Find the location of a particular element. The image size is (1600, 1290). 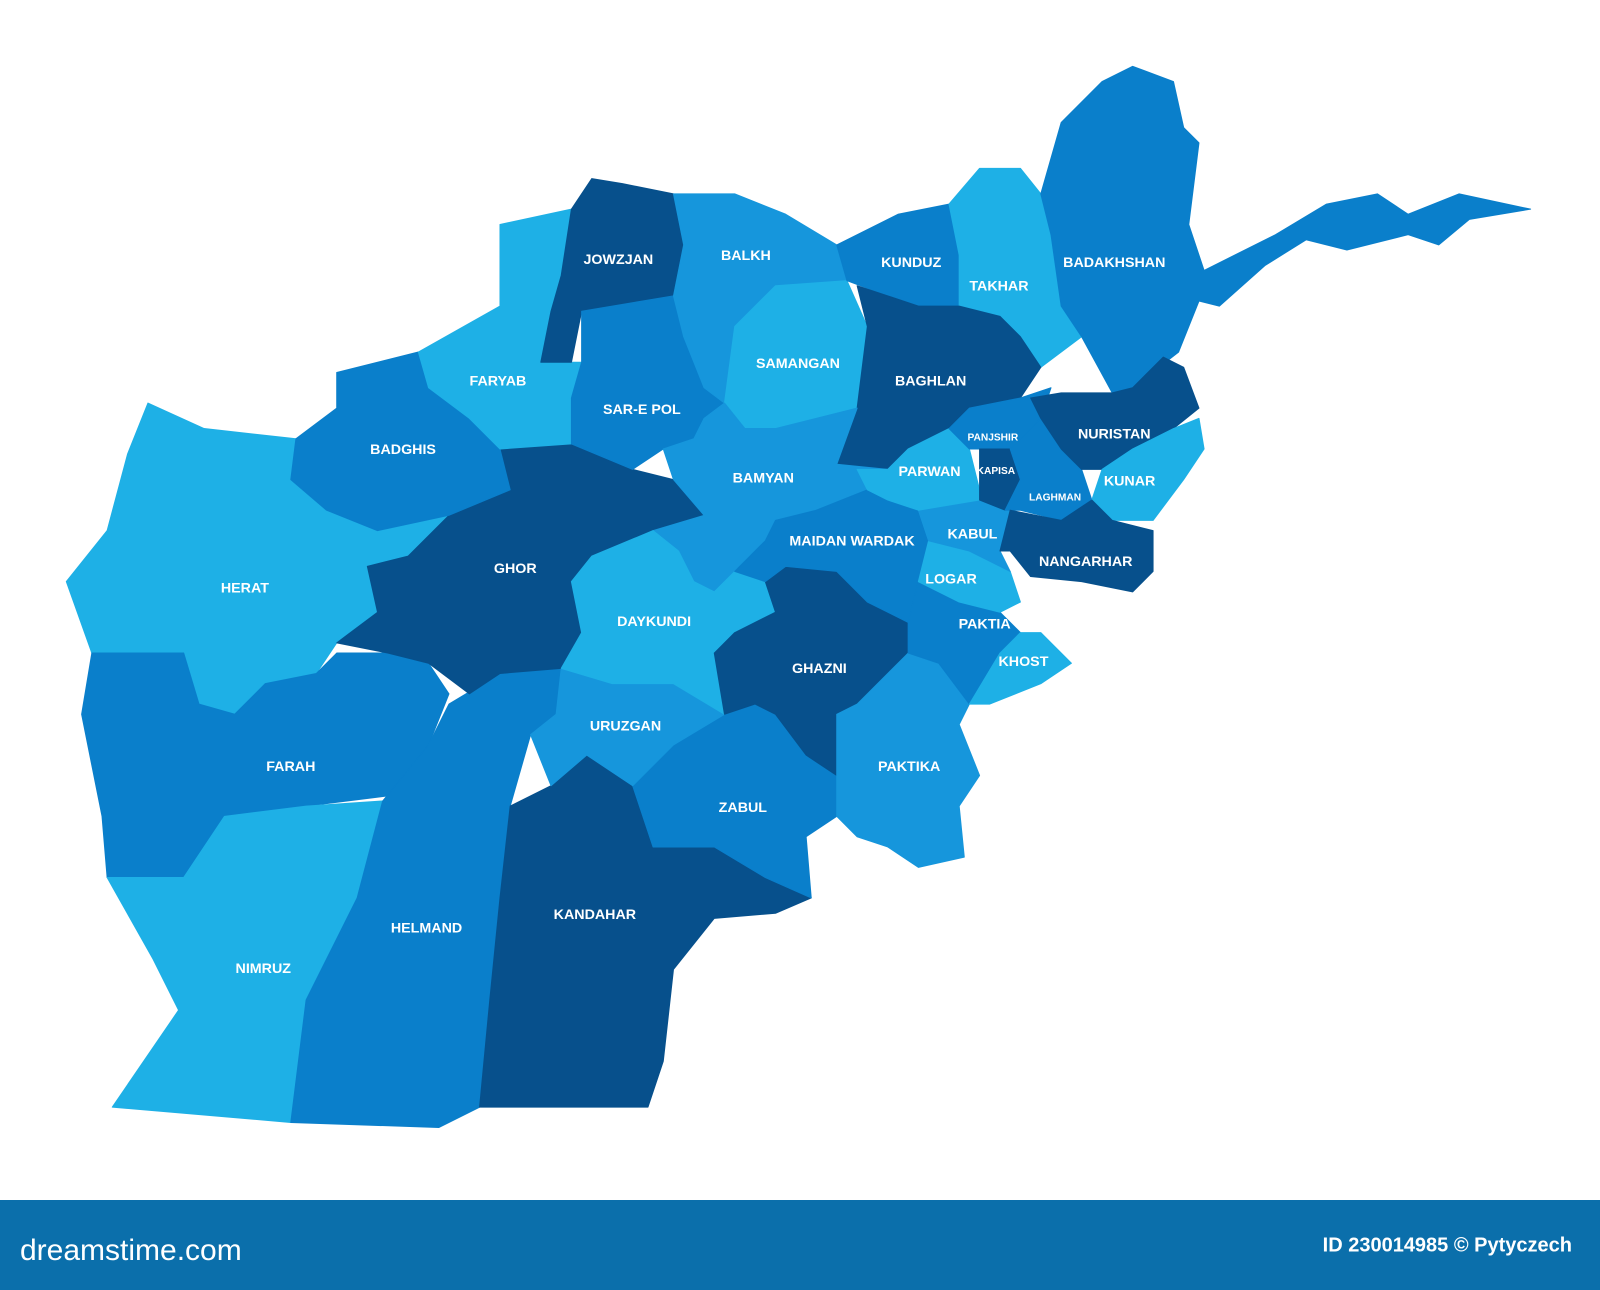

province-label: PAKTIA is located at coordinates (985, 624).